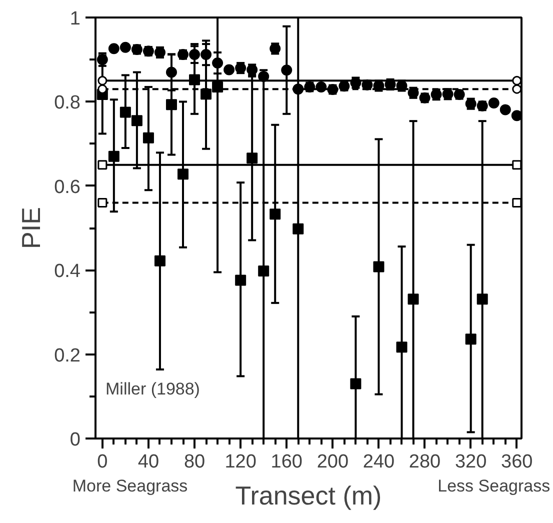 Image resolution: width=553 pixels, height=523 pixels. I want to click on y-tick-label: 0.2, so click(67, 355).